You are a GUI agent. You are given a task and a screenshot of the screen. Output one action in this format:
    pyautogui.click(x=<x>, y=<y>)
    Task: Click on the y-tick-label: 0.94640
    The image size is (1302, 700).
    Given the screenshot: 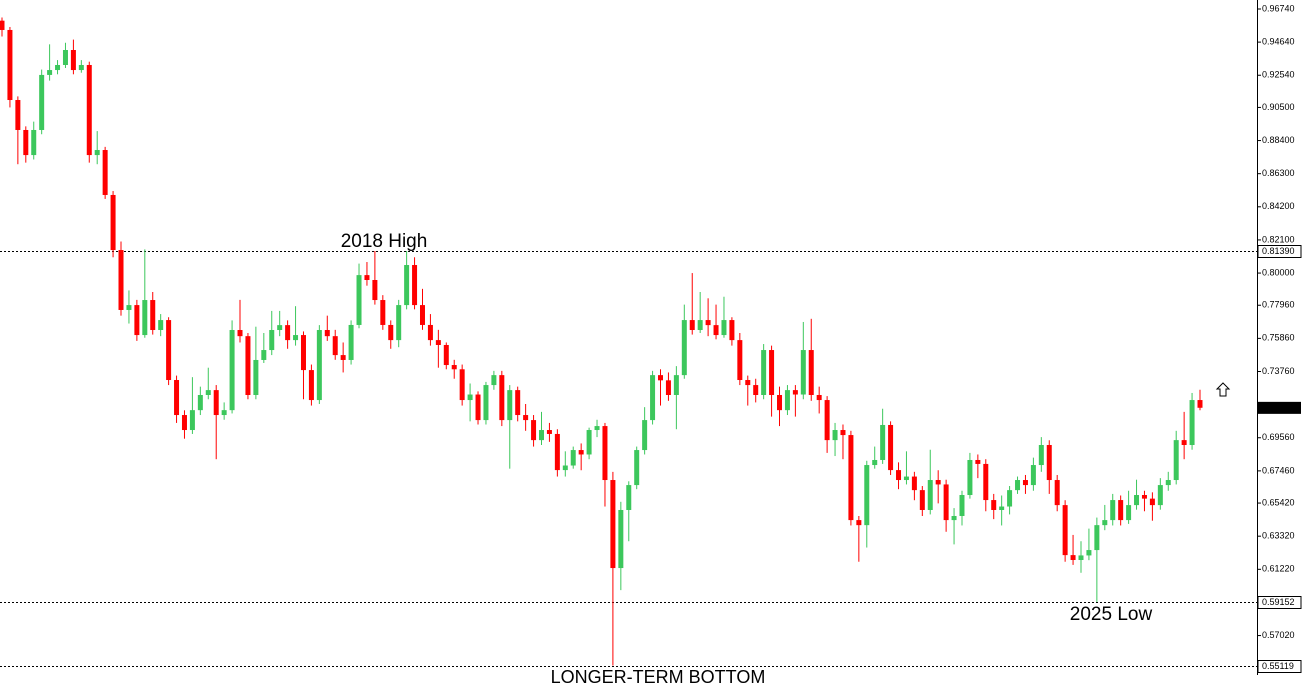 What is the action you would take?
    pyautogui.click(x=1278, y=41)
    